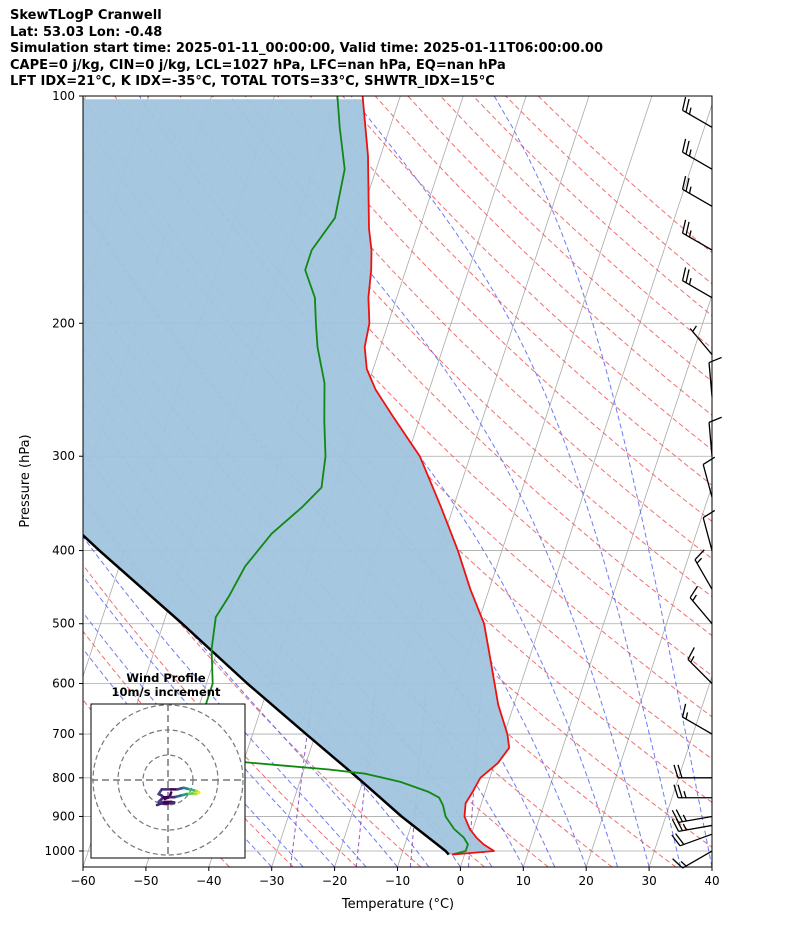  I want to click on wind-barbs, so click(696, 482).